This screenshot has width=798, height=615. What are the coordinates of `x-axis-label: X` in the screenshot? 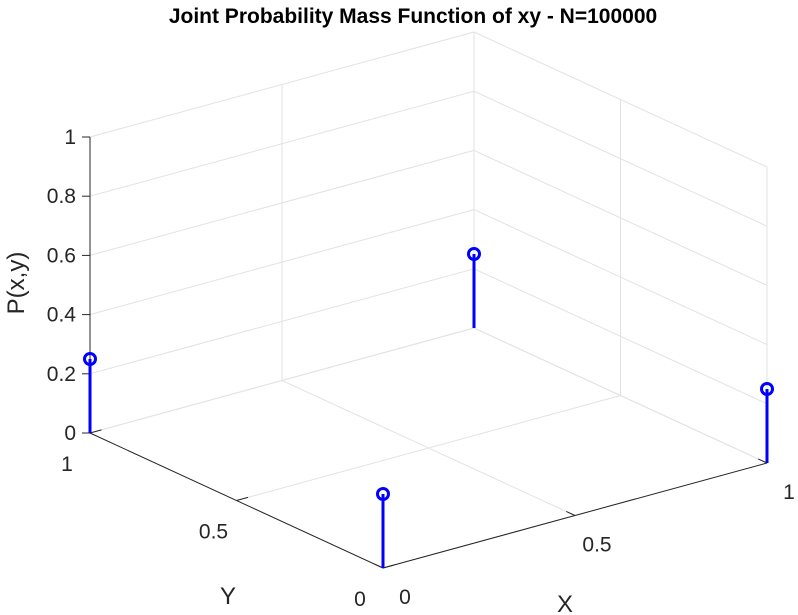 It's located at (565, 603).